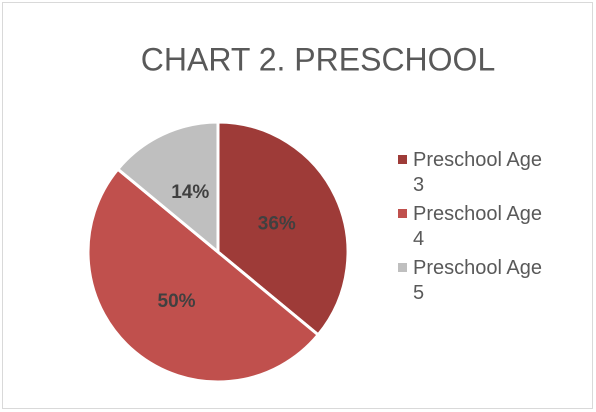 The height and width of the screenshot is (412, 596). I want to click on chart-title: CHART 2. PRESCHOOL, so click(318, 59).